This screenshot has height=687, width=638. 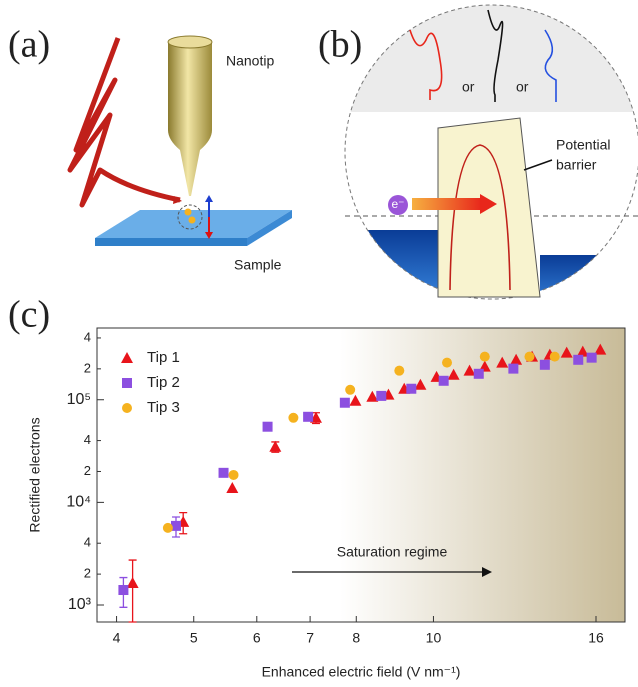 What do you see at coordinates (29, 45) in the screenshot?
I see `panel-label: (a)` at bounding box center [29, 45].